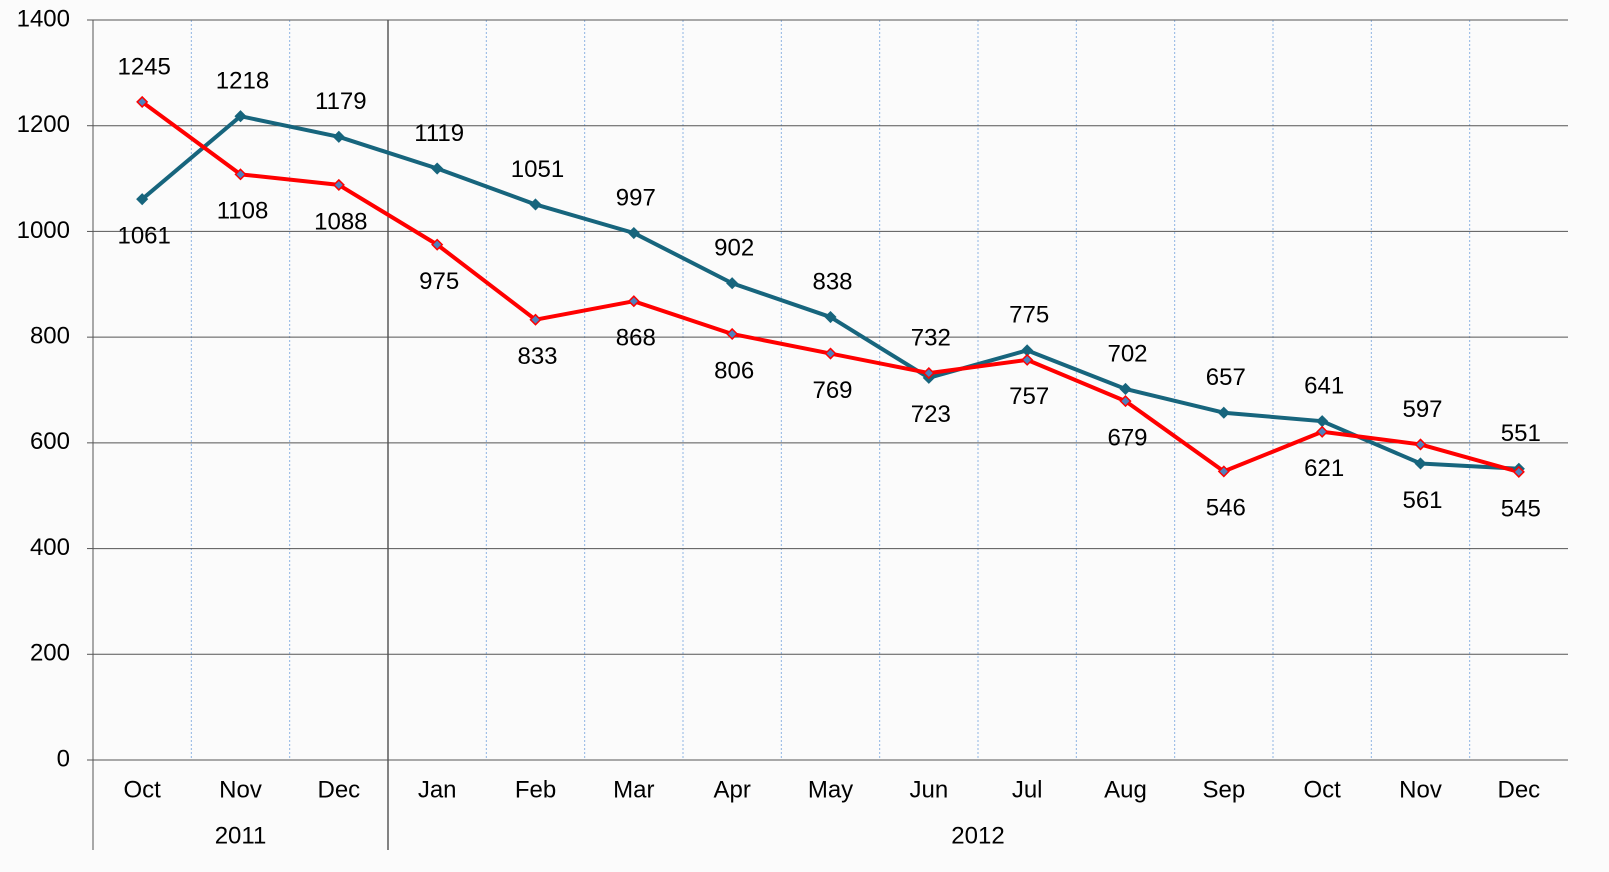 The image size is (1609, 872). What do you see at coordinates (1521, 433) in the screenshot?
I see `data-label: 551` at bounding box center [1521, 433].